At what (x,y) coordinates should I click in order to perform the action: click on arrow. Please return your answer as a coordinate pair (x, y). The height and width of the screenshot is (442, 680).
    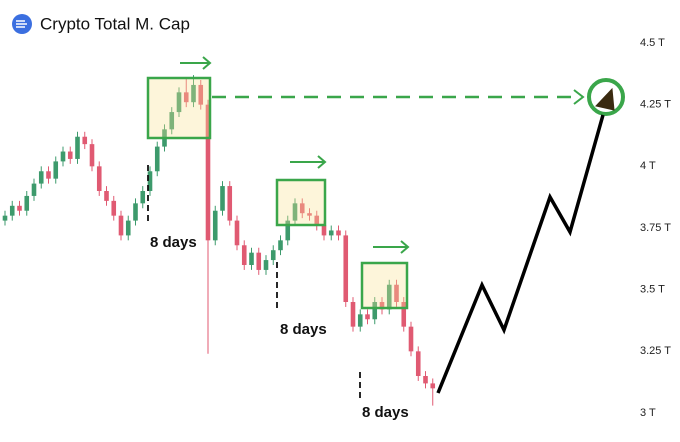
    Looking at the image, I should click on (579, 97).